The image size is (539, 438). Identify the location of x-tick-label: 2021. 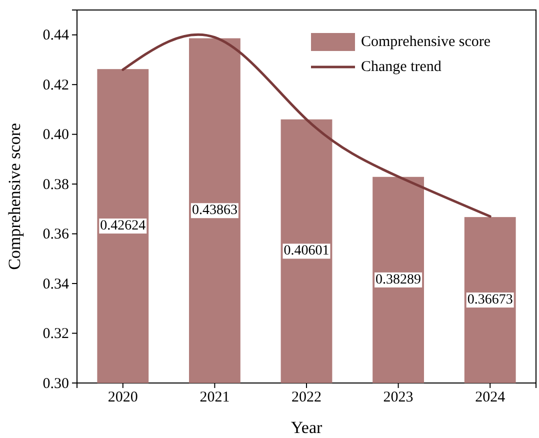
(215, 398).